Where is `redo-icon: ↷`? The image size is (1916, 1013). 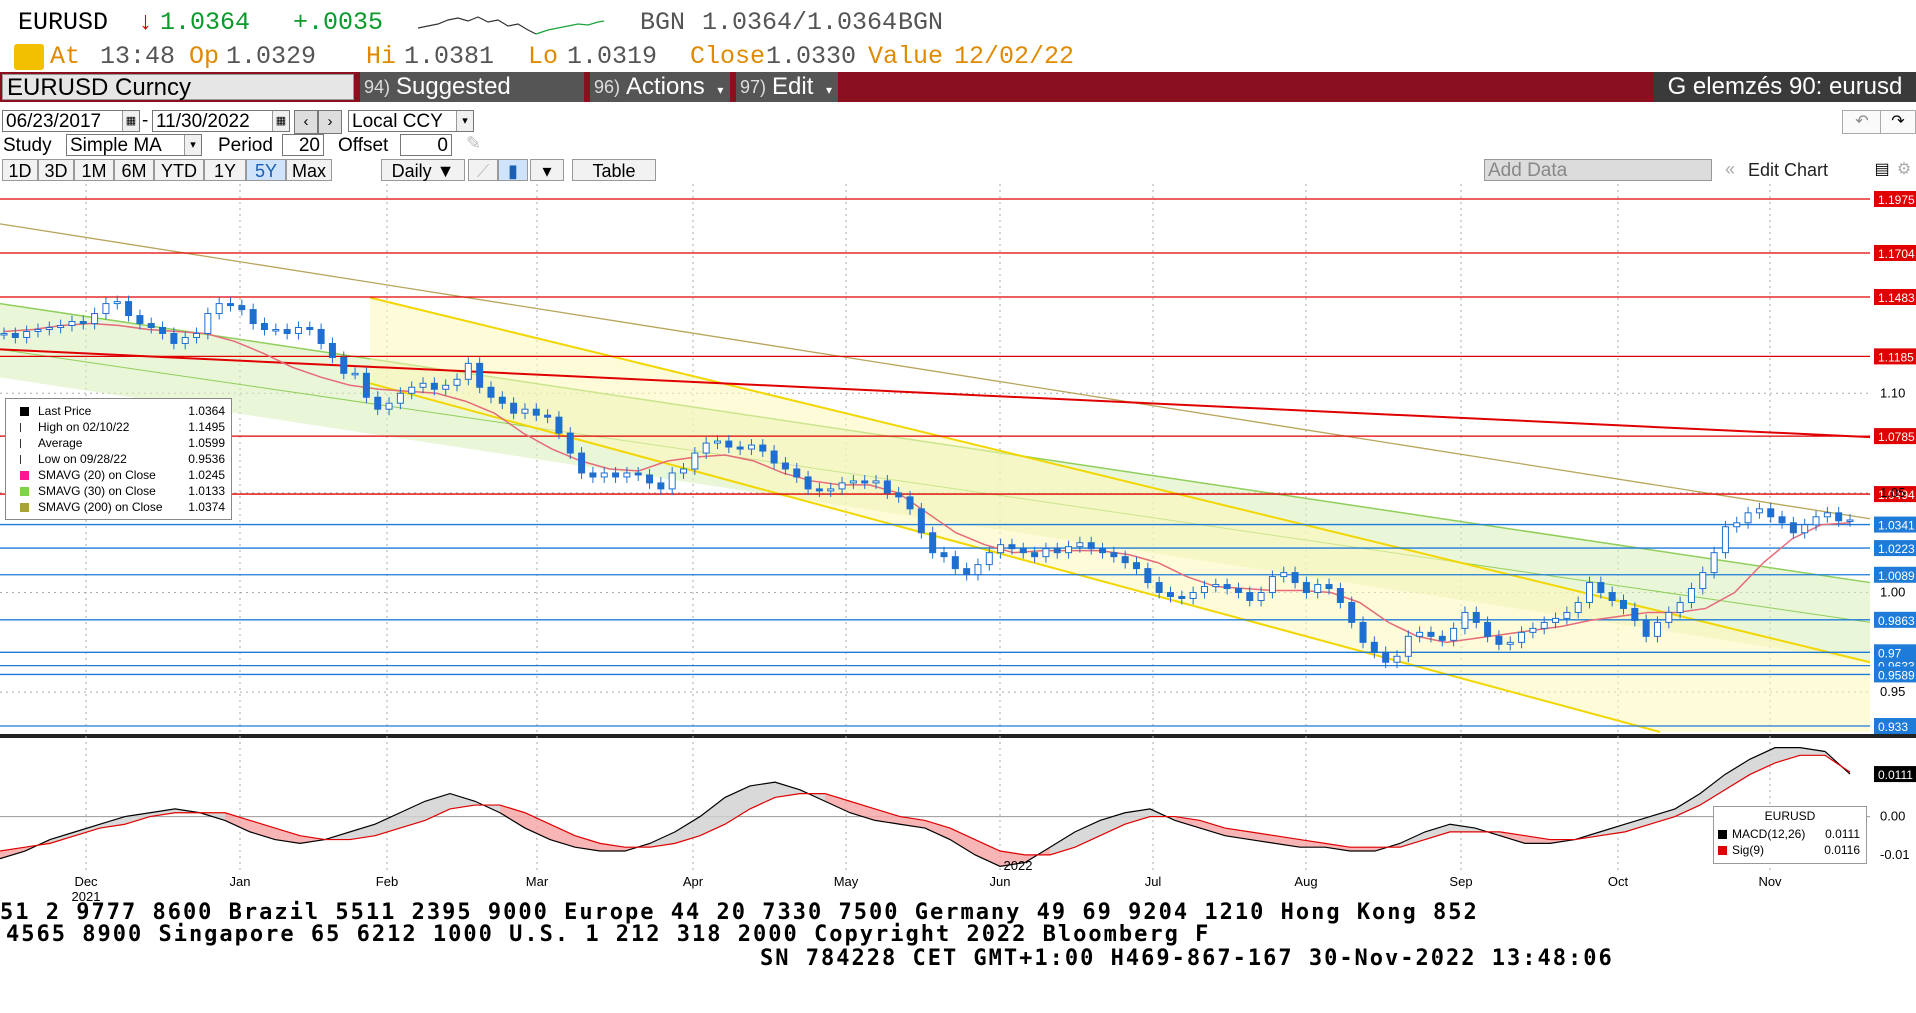
redo-icon: ↷ is located at coordinates (1898, 122).